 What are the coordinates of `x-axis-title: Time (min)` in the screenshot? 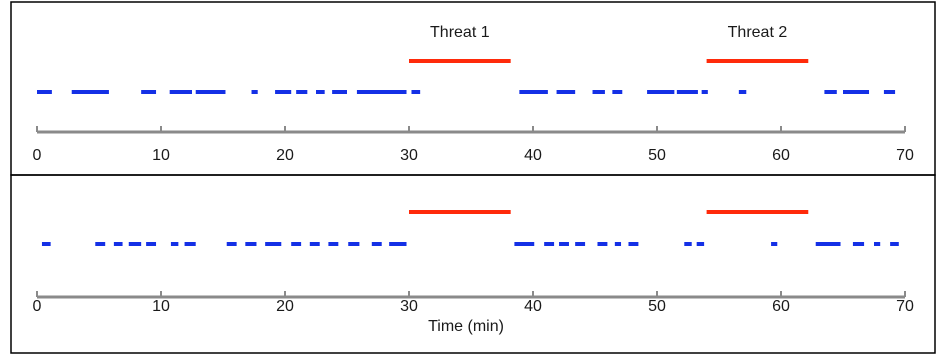 It's located at (466, 326).